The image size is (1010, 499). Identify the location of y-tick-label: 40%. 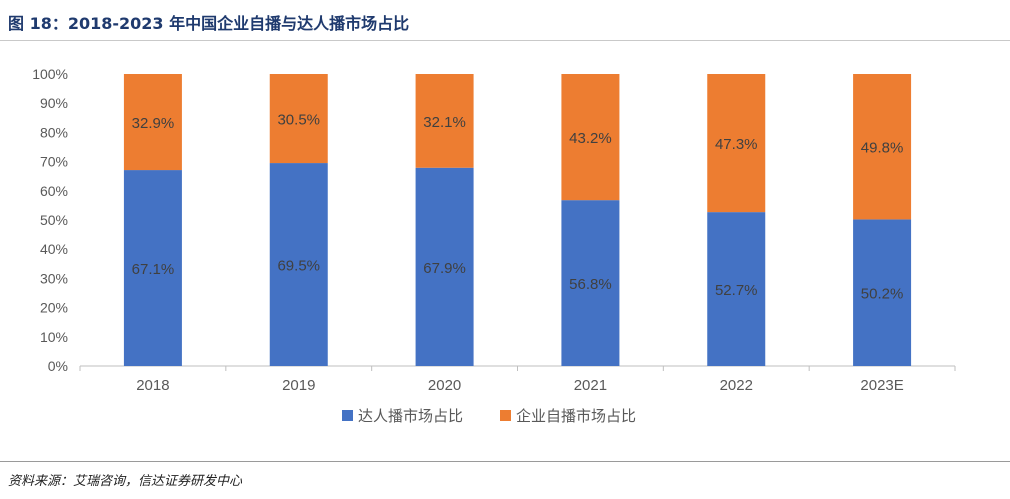
(54, 249).